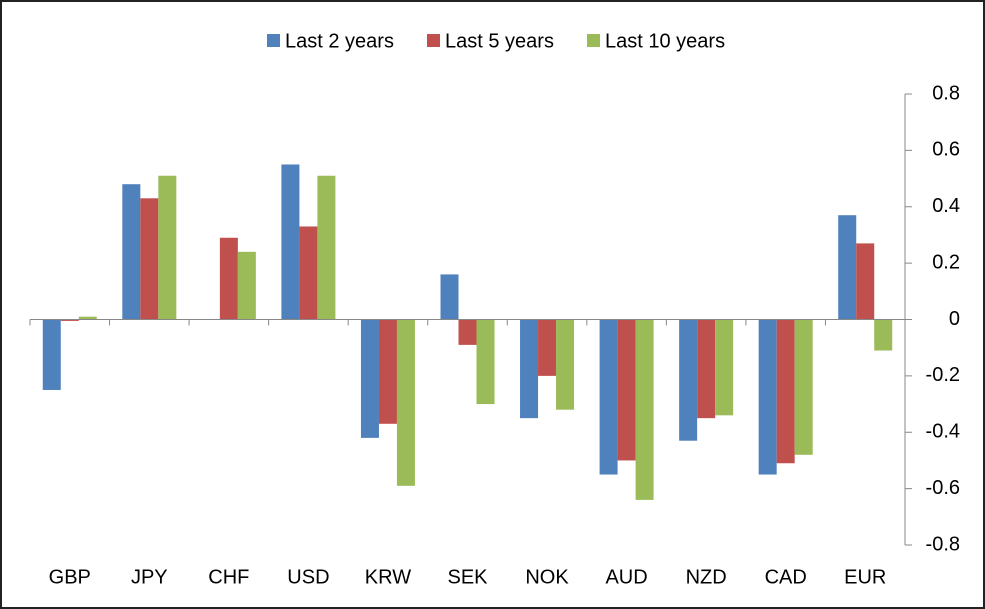 Image resolution: width=985 pixels, height=609 pixels. What do you see at coordinates (946, 150) in the screenshot?
I see `y-tick-label: 0.6` at bounding box center [946, 150].